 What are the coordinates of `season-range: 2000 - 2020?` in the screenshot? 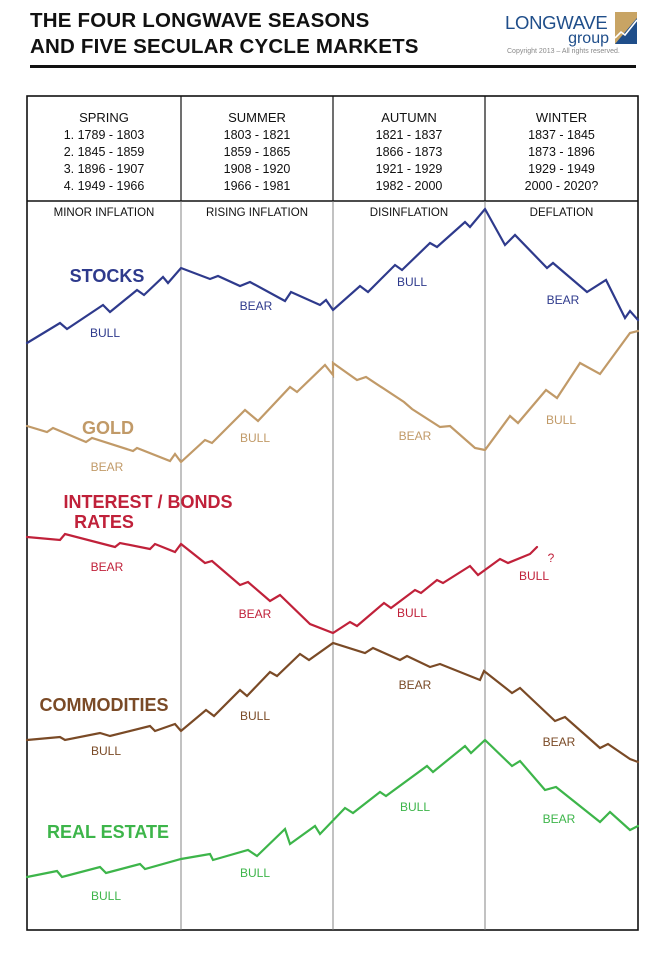 It's located at (562, 186).